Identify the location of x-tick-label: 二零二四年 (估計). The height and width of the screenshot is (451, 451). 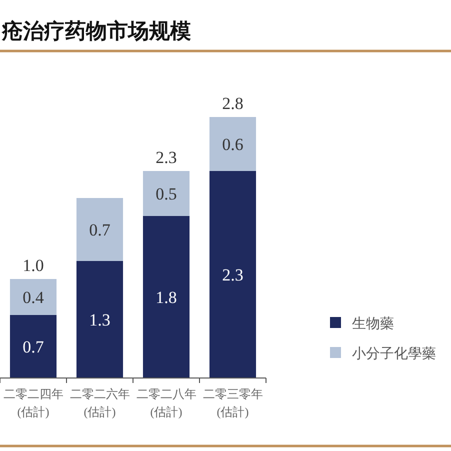
(33, 403).